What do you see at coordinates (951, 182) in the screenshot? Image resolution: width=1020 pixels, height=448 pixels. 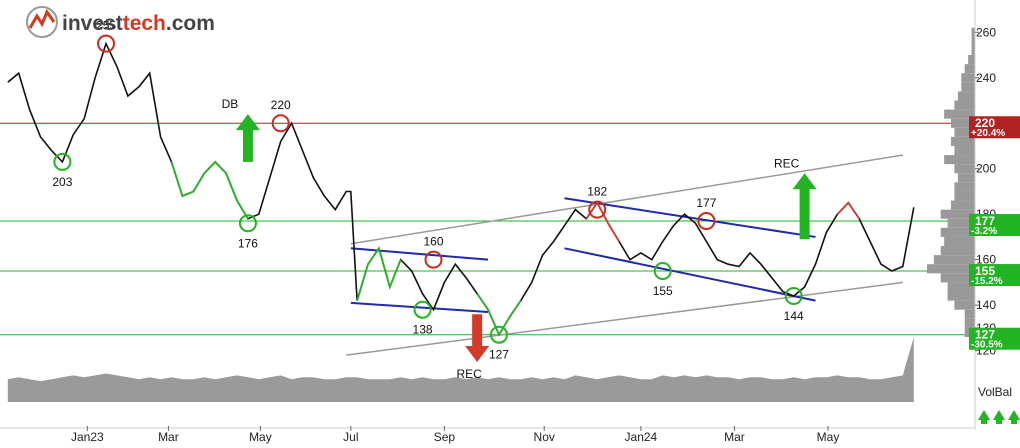 I see `volume-profile` at bounding box center [951, 182].